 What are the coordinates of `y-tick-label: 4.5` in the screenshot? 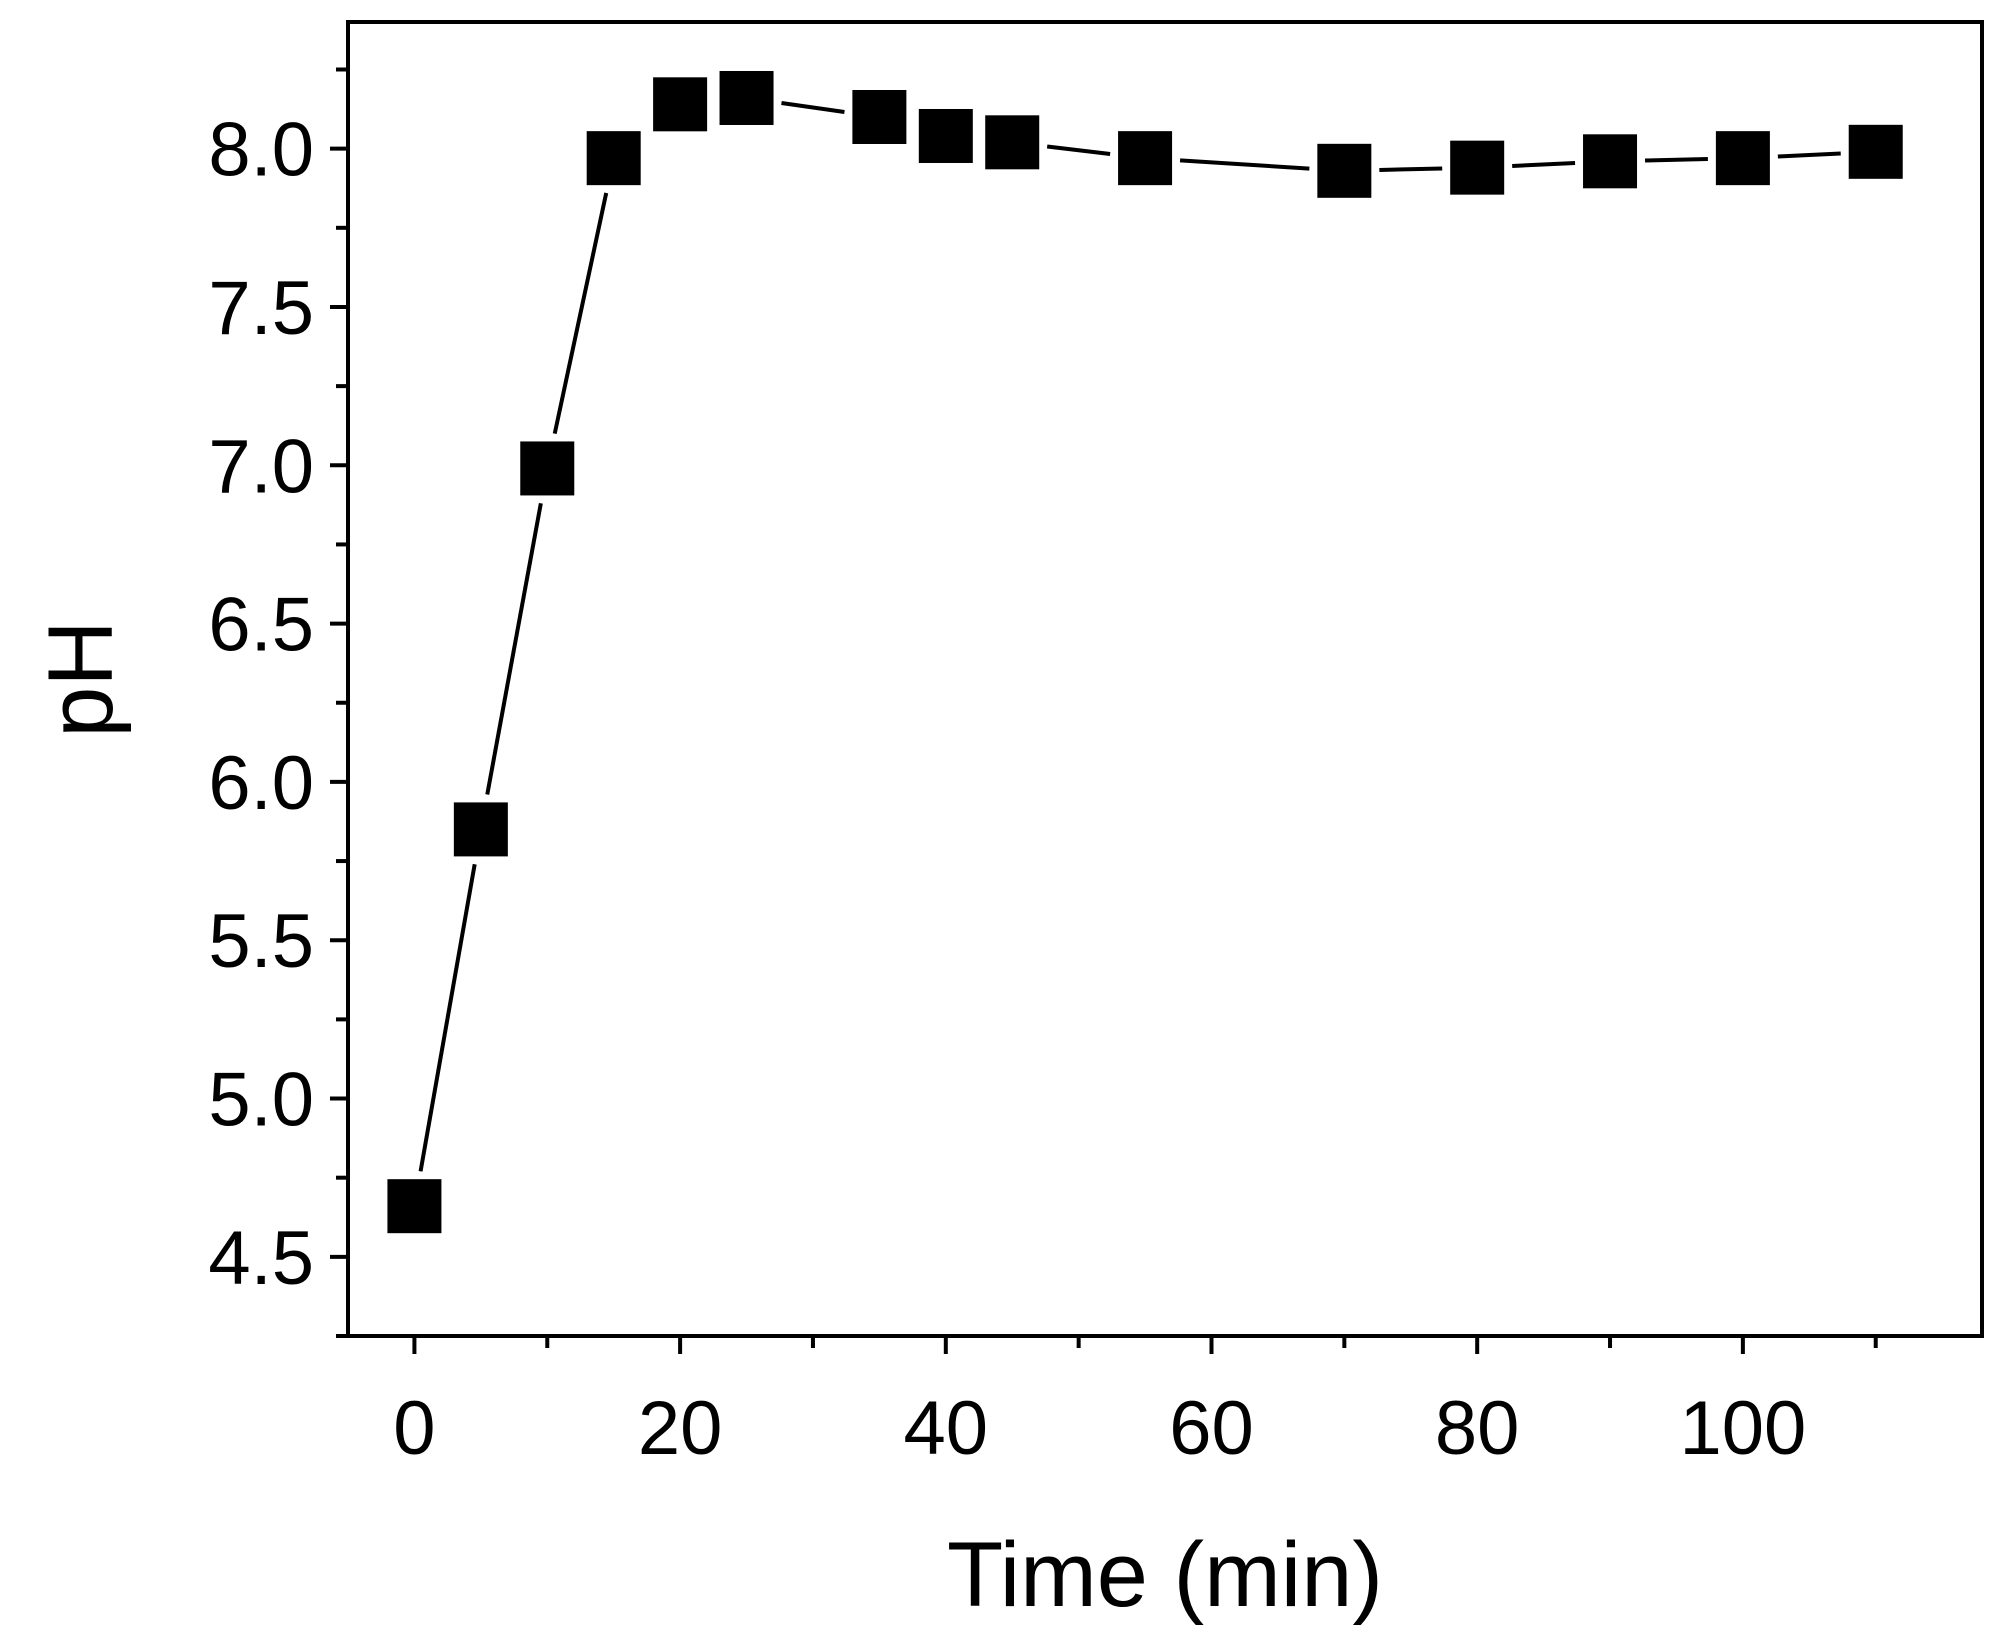 It's located at (261, 1258).